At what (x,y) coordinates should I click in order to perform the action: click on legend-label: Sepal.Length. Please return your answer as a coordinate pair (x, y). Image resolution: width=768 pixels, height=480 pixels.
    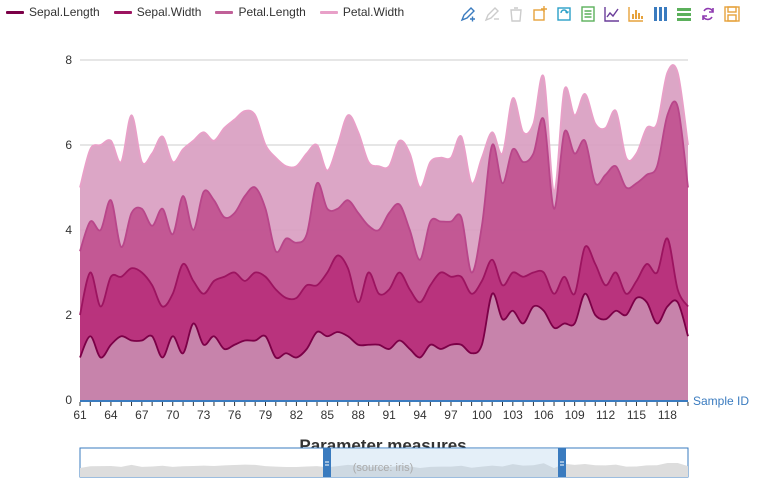
    Looking at the image, I should click on (64, 12).